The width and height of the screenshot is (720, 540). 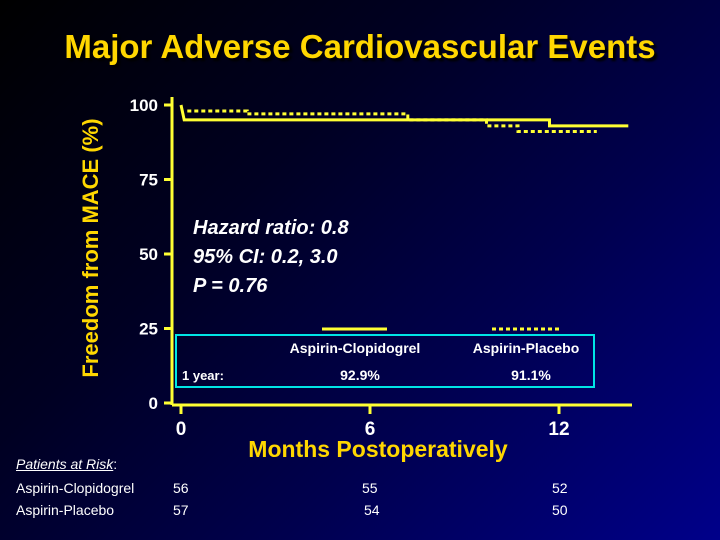 I want to click on legend-header: Aspirin-Placebo, so click(x=526, y=348).